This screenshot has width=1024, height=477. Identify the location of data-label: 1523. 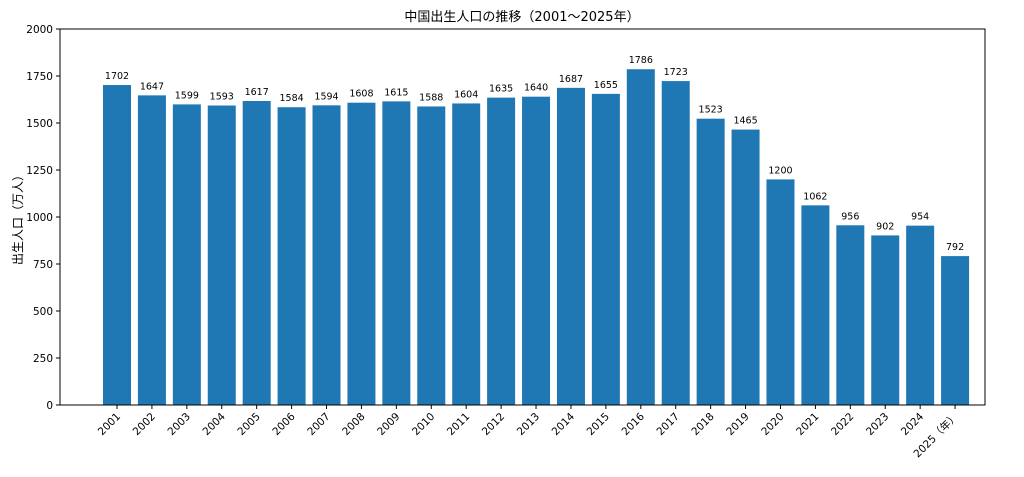
(711, 110).